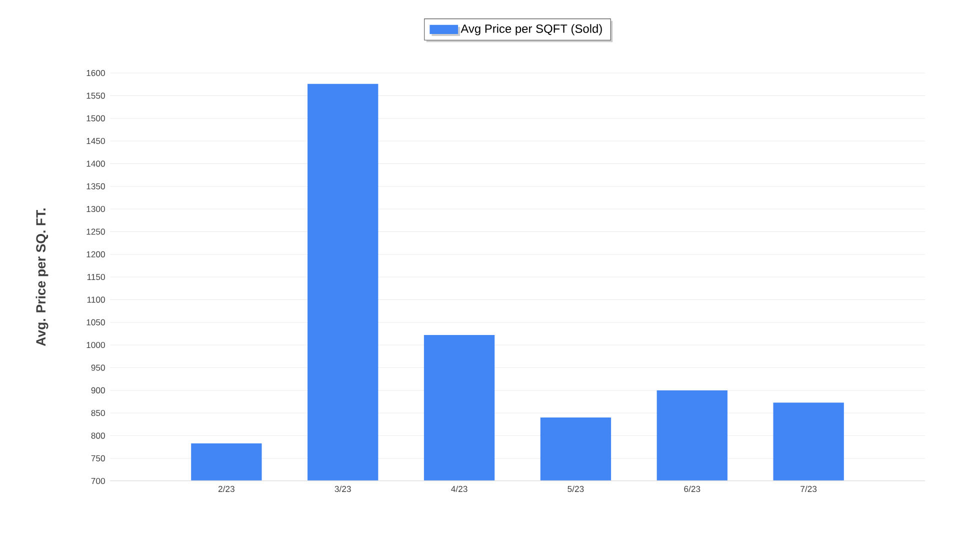  Describe the element at coordinates (96, 299) in the screenshot. I see `y-tick-label: 1100` at that location.